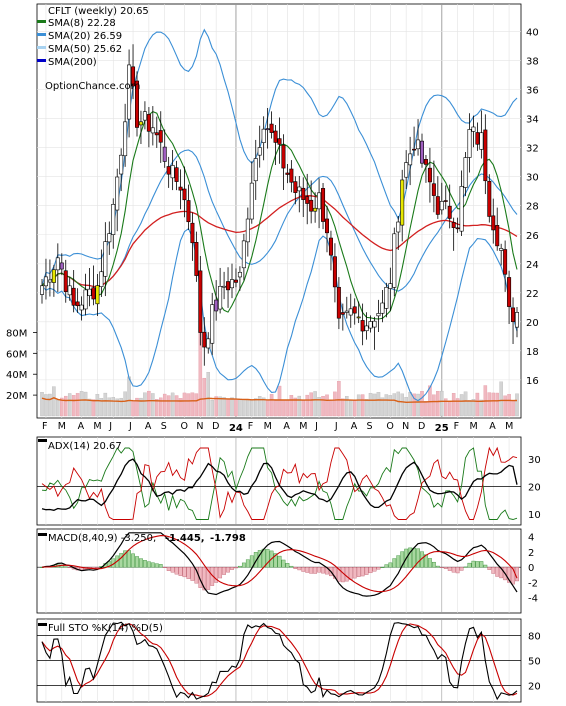 Image resolution: width=566 pixels, height=706 pixels. Describe the element at coordinates (185, 538) in the screenshot. I see `macd-signal-value: -1.445,` at that location.